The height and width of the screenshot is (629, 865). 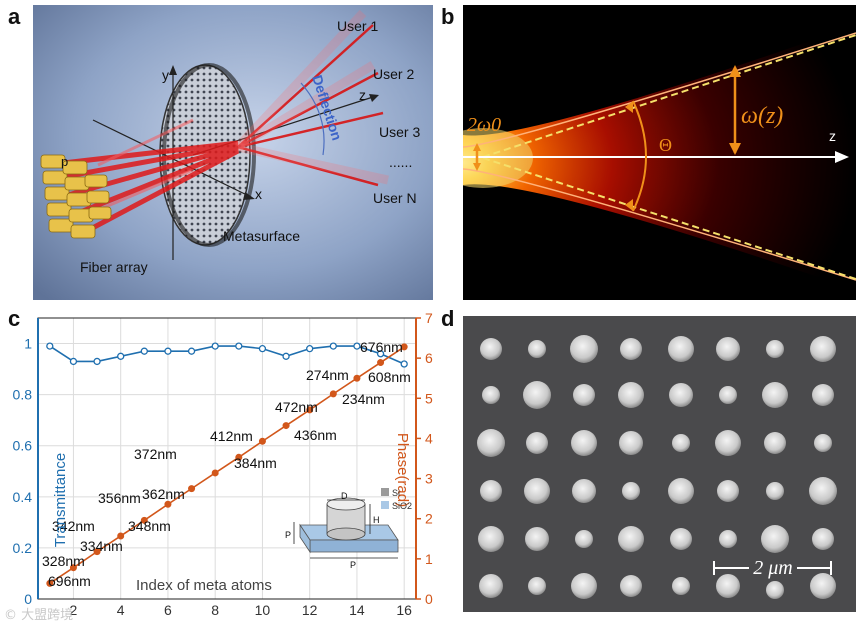 What do you see at coordinates (396, 493) in the screenshot?
I see `inset-legend-si: Si` at bounding box center [396, 493].